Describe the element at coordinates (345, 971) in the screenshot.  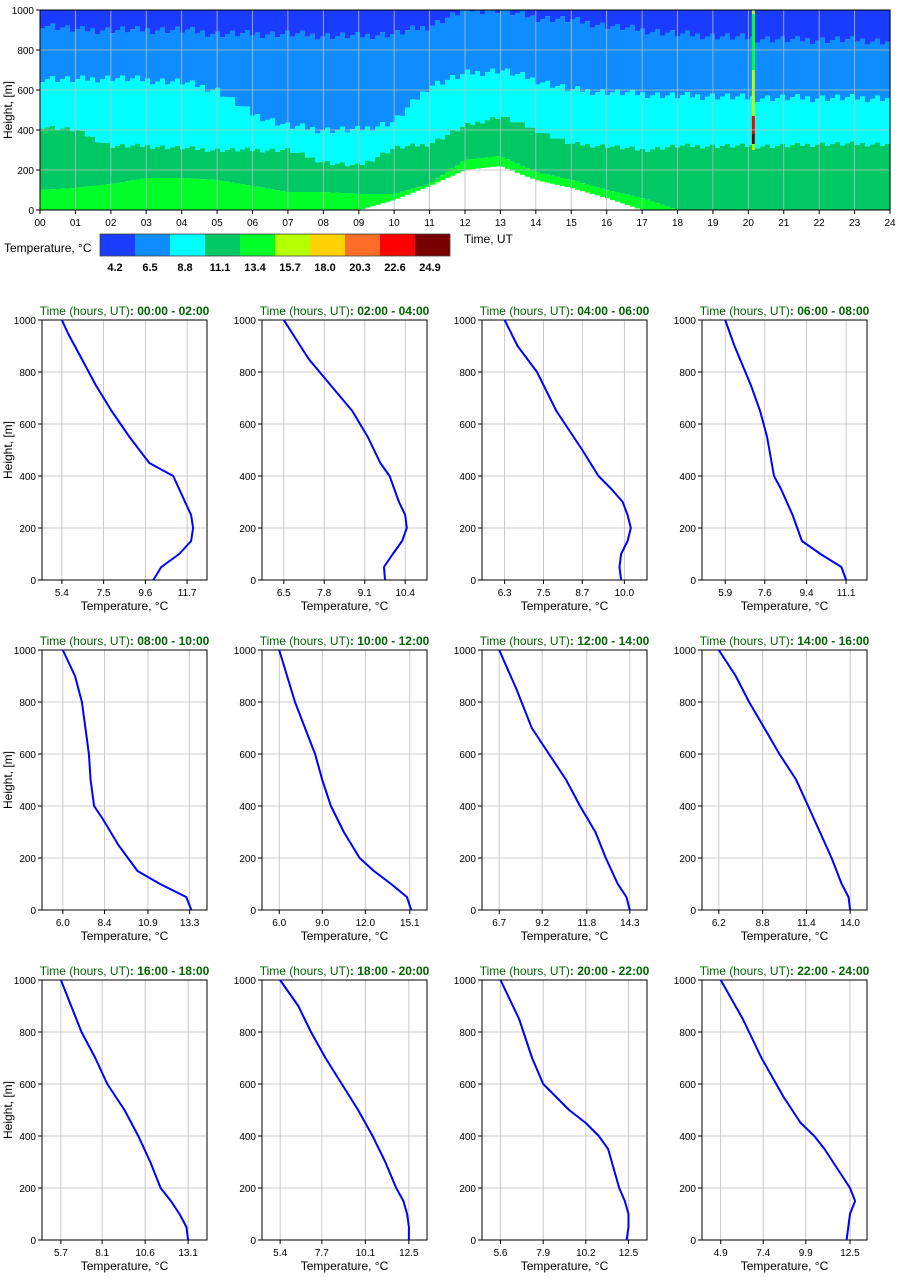
I see `panel-title: Time (hours, UT): 18:00 - 20:00` at that location.